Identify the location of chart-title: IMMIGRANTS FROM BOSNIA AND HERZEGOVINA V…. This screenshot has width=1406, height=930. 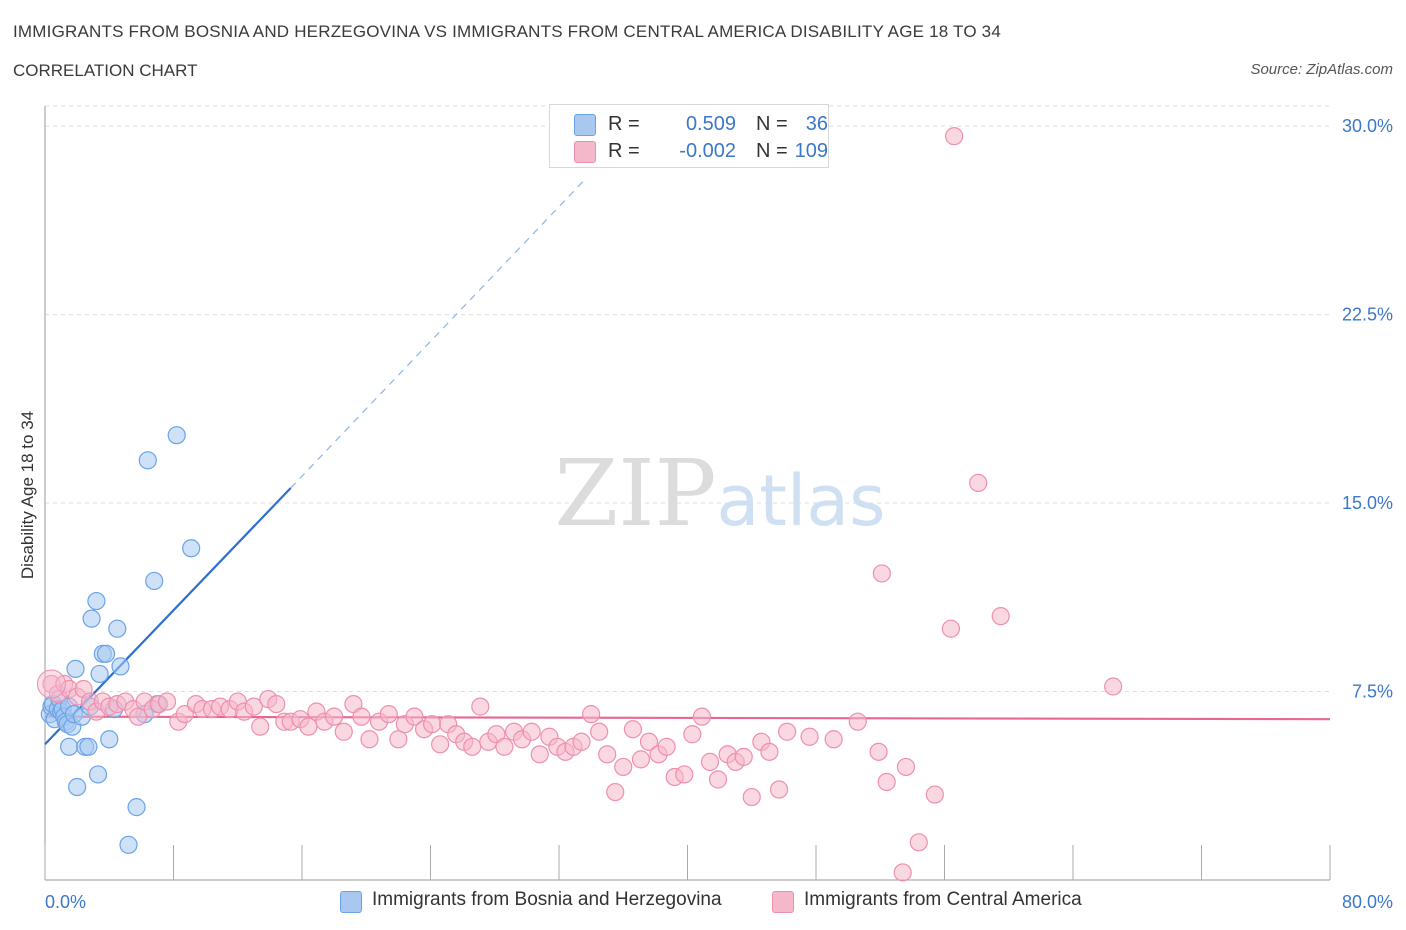
(507, 31).